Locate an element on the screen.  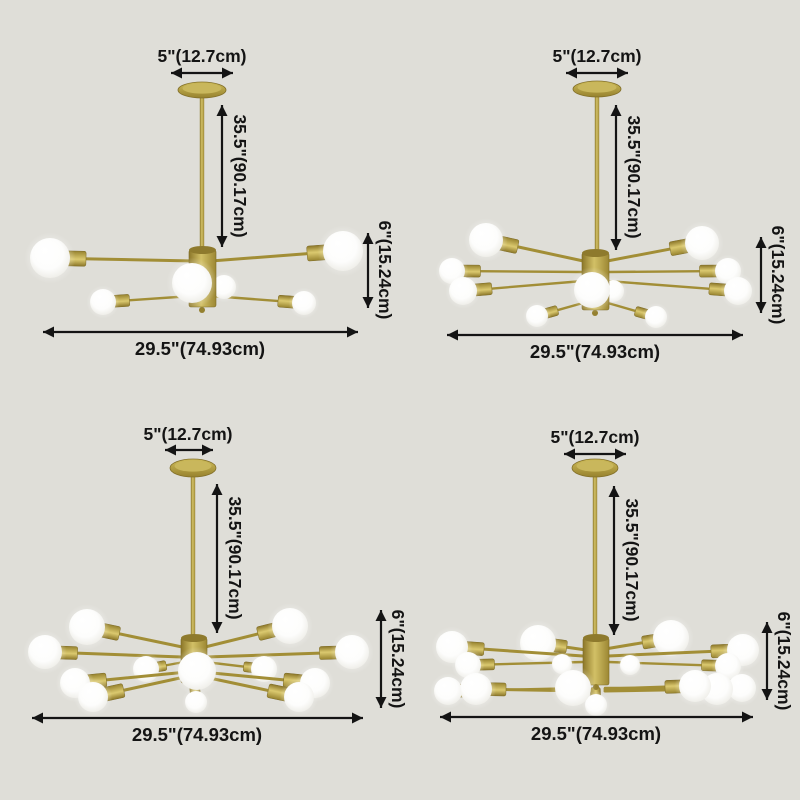
chandelier-15-light is located at coordinates (597, 589).